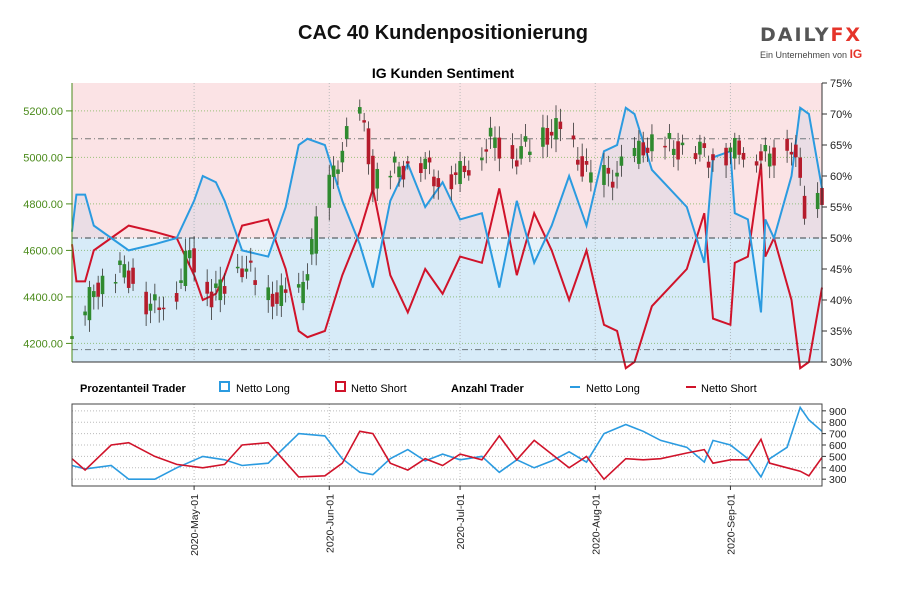 This screenshot has width=900, height=600. I want to click on left-axis-tick-label: 4600.00, so click(43, 251).